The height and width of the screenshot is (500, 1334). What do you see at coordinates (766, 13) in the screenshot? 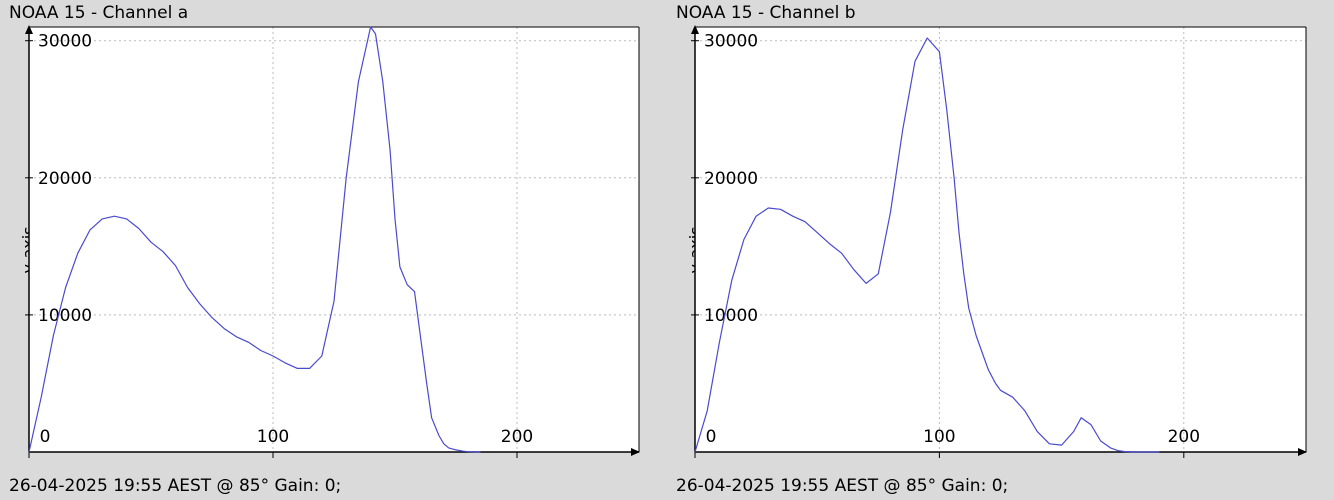
I see `chart-title: NOAA 15 - Channel b` at bounding box center [766, 13].